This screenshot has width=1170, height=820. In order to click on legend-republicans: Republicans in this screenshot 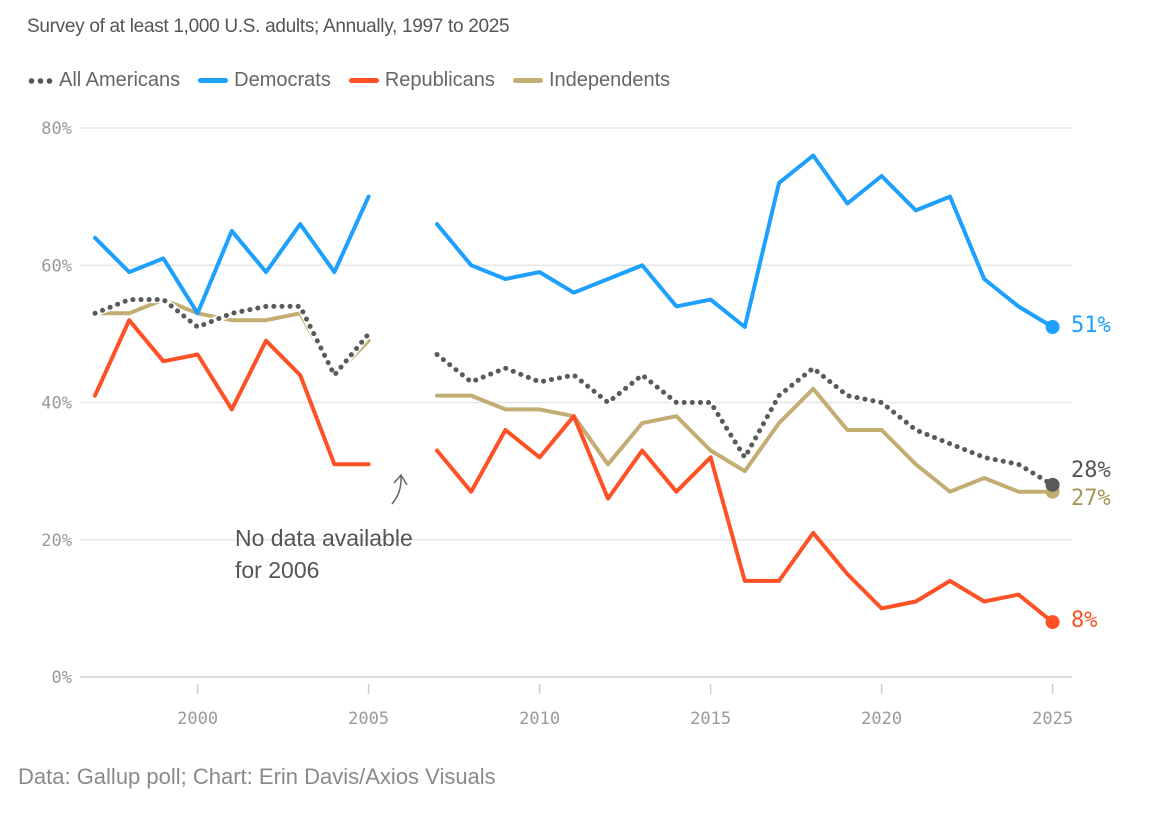, I will do `click(421, 80)`.